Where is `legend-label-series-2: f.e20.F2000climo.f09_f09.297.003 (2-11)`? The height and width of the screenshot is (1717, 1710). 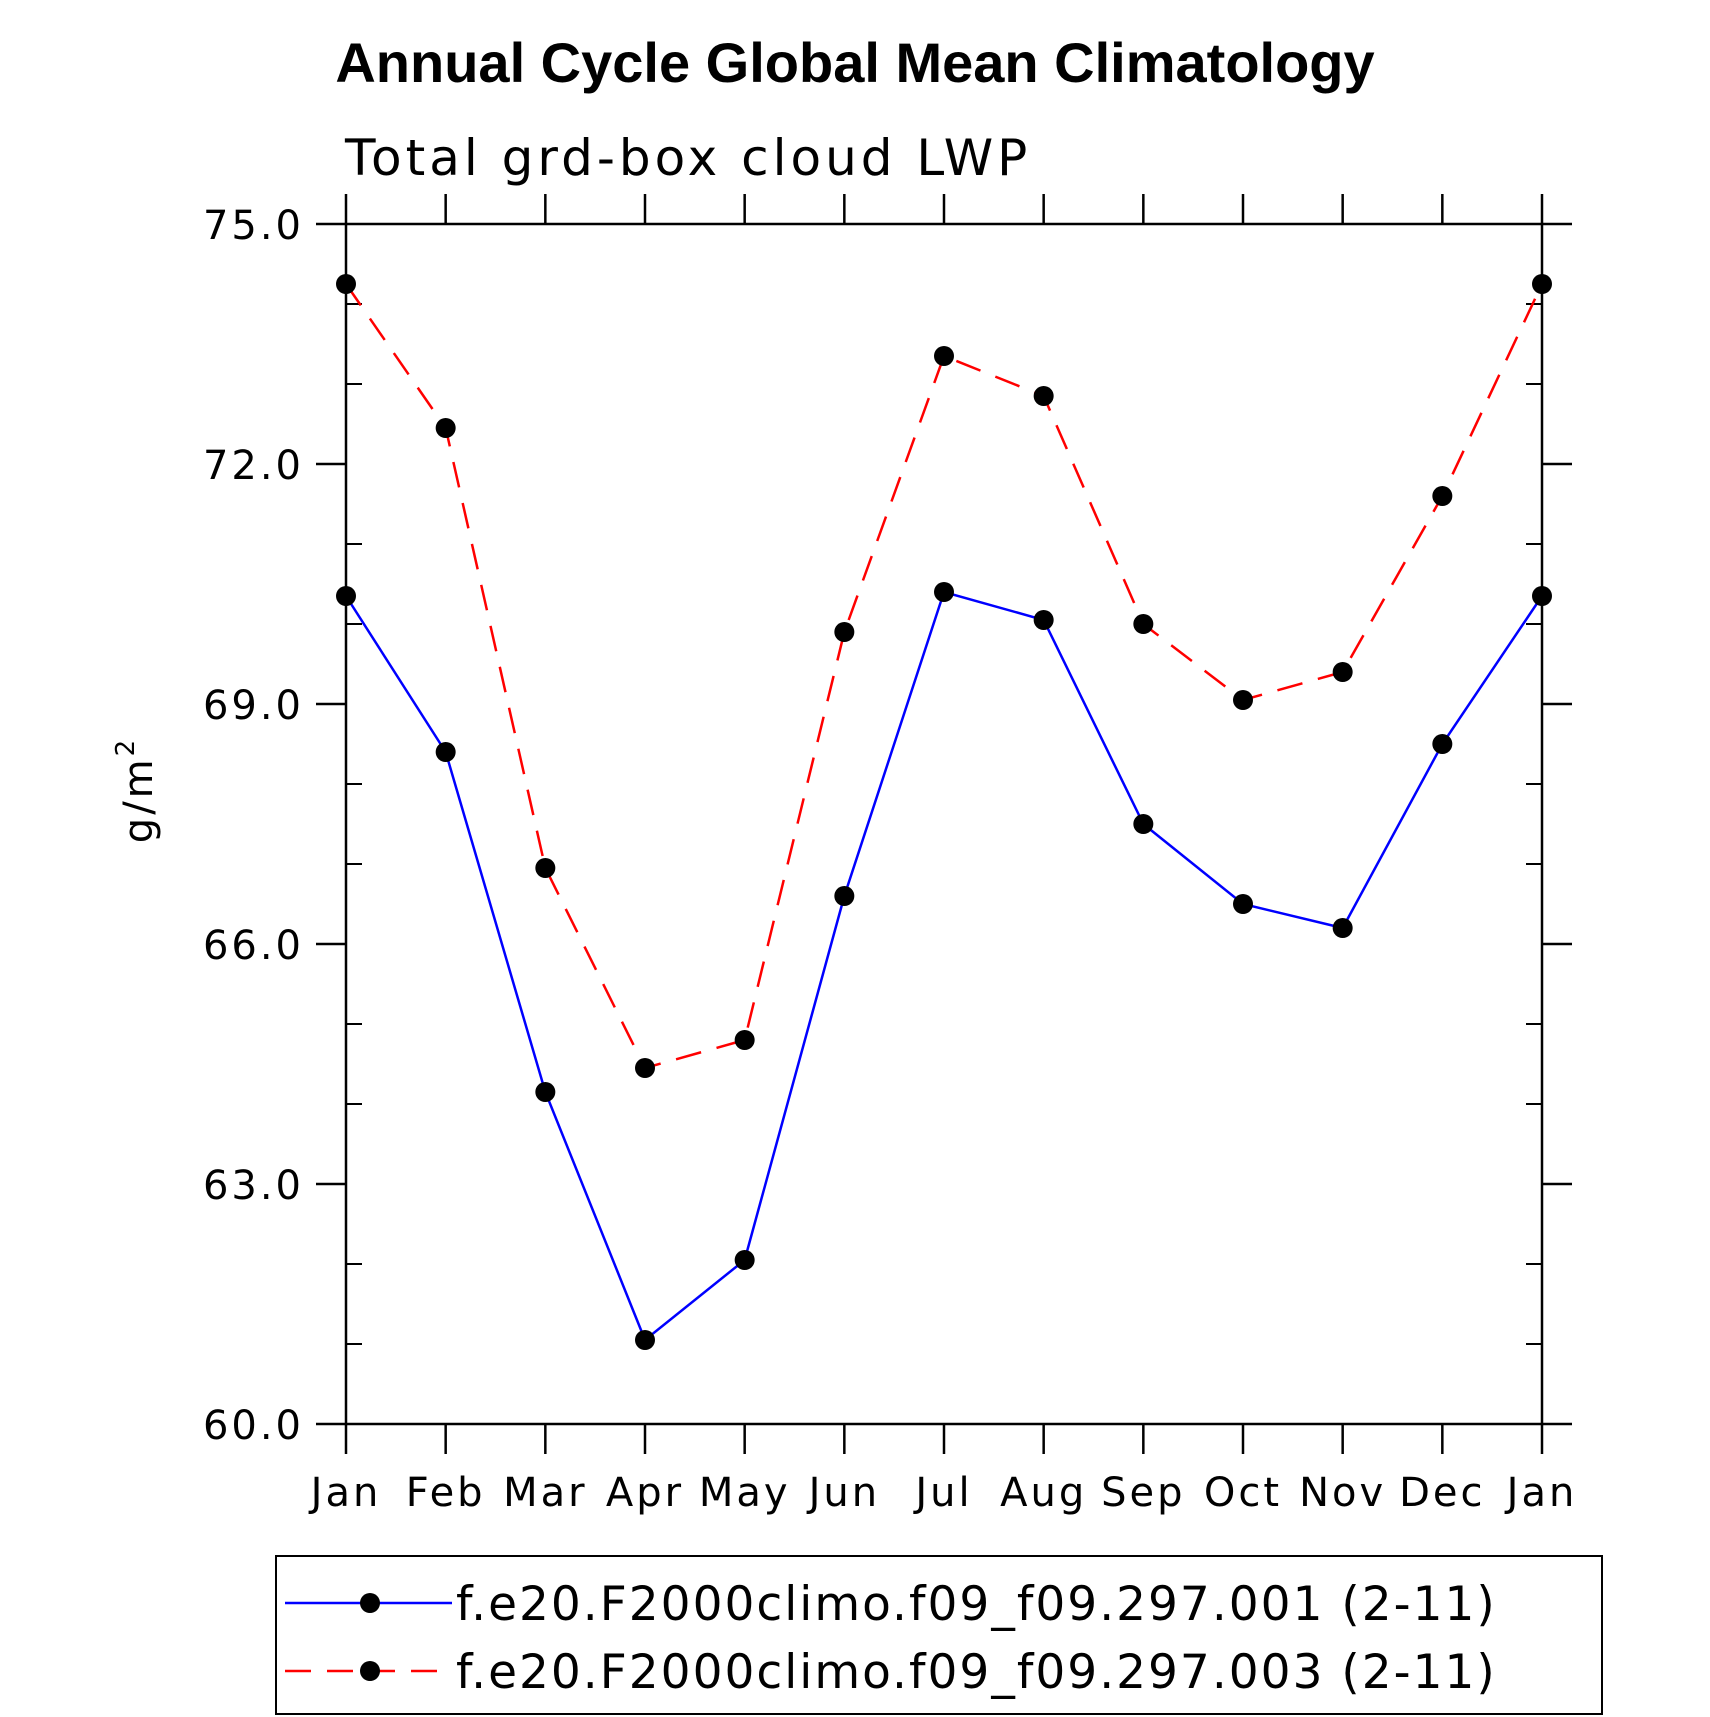
legend-label-series-2: f.e20.F2000climo.f09_f09.297.003 (2-11) is located at coordinates (976, 1672).